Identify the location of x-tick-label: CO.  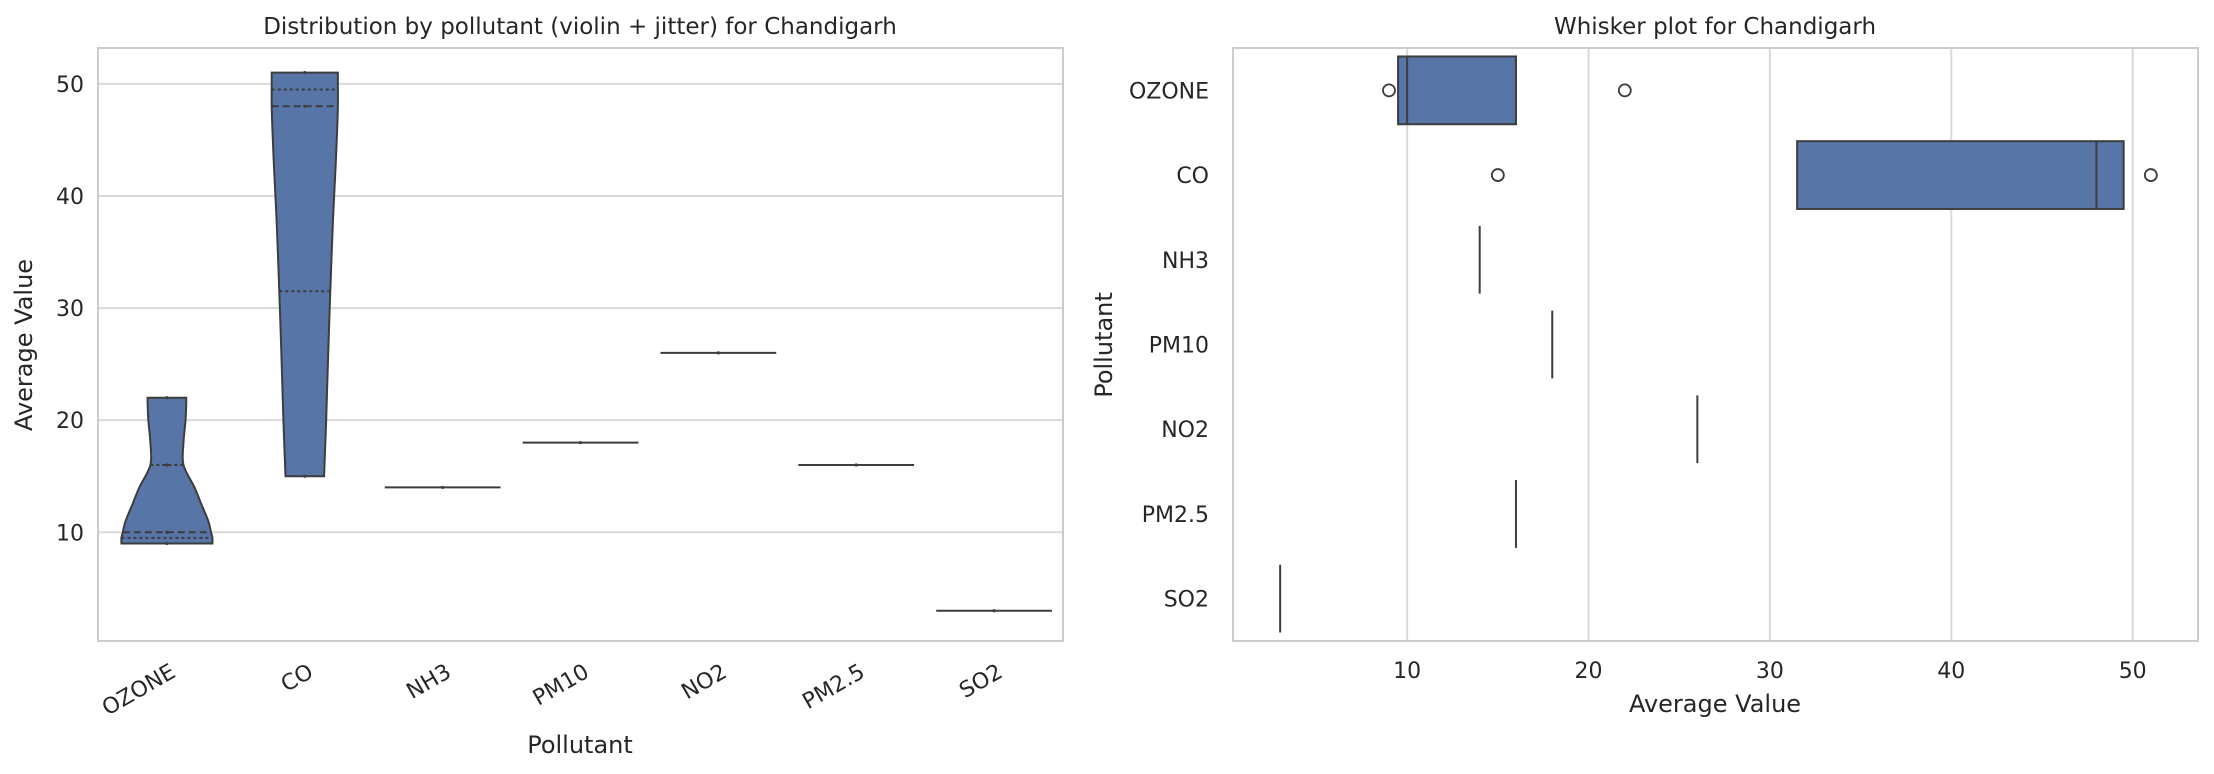
(297, 679).